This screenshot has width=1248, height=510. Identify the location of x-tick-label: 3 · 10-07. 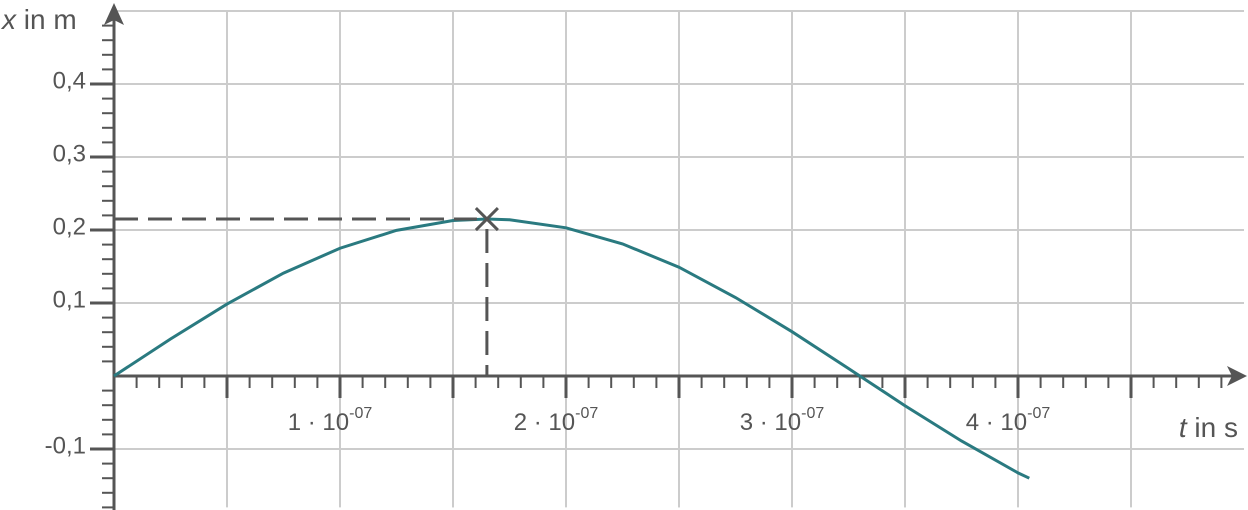
(782, 420).